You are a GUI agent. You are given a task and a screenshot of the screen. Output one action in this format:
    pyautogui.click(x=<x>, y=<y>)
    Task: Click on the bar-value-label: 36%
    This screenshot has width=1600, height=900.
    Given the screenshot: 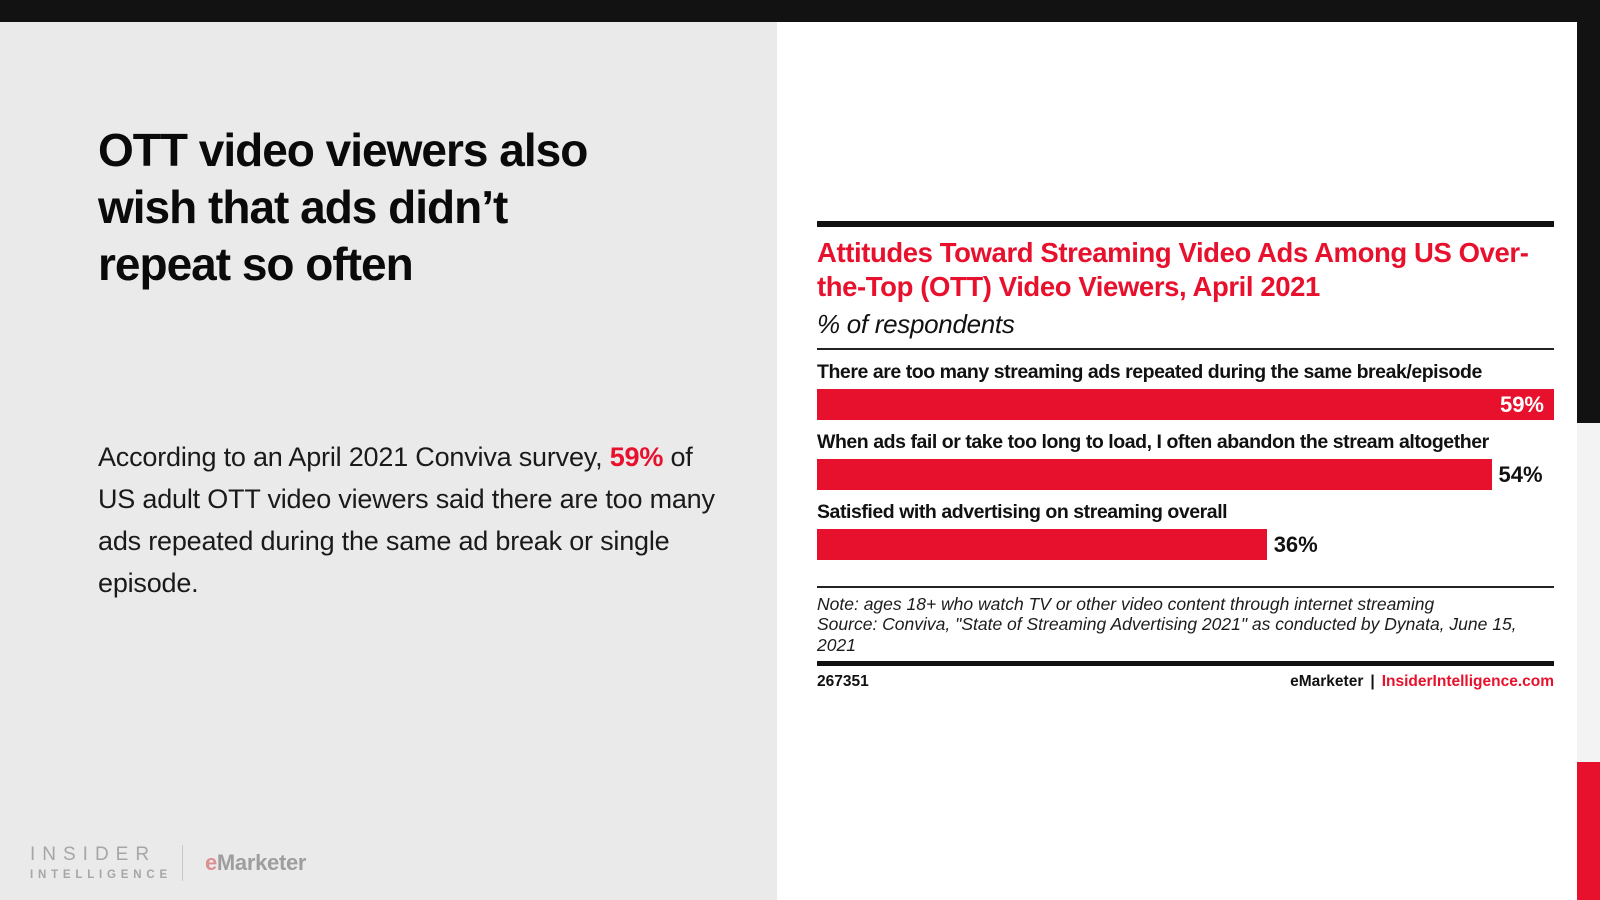 What is the action you would take?
    pyautogui.click(x=1295, y=544)
    